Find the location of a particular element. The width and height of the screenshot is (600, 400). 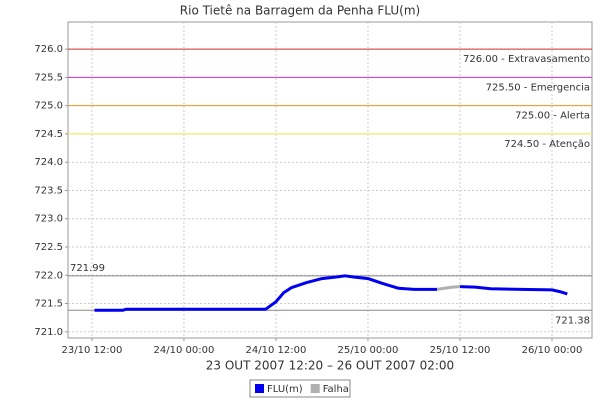

y-tick-label: 726.0 is located at coordinates (48, 49).